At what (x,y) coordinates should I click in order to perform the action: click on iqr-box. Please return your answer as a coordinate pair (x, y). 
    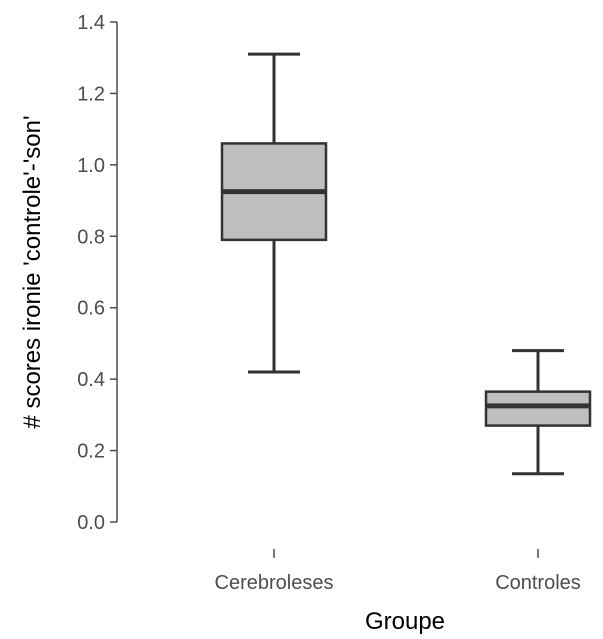
    Looking at the image, I should click on (538, 408).